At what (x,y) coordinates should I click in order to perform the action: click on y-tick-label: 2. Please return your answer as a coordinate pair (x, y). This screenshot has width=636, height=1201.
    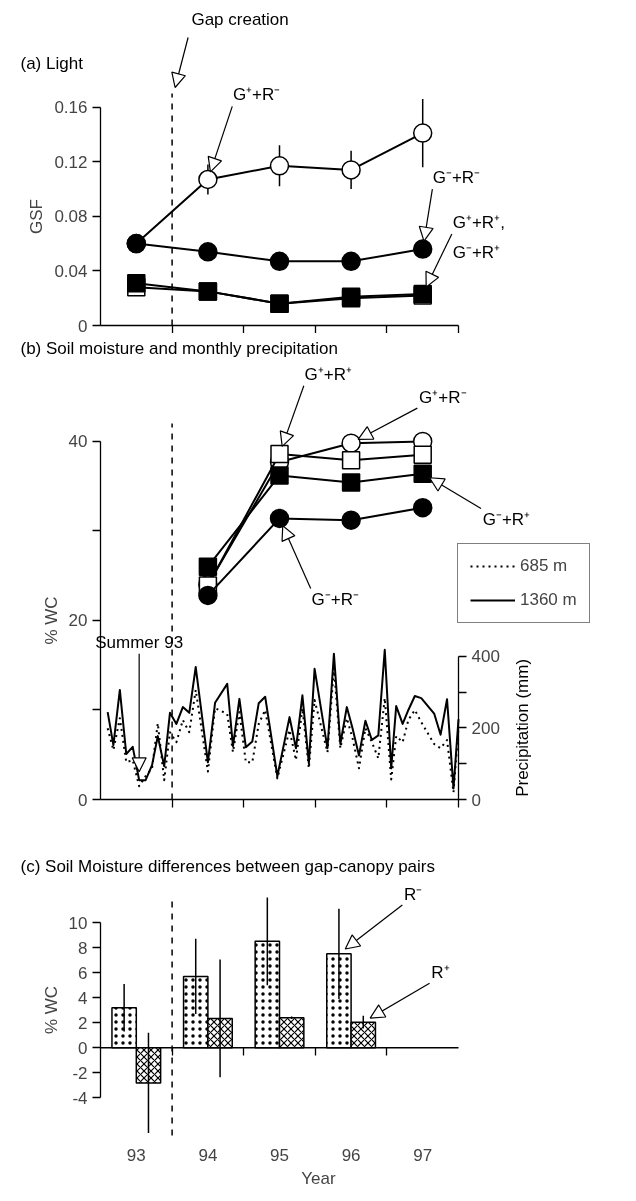
    Looking at the image, I should click on (83, 1023).